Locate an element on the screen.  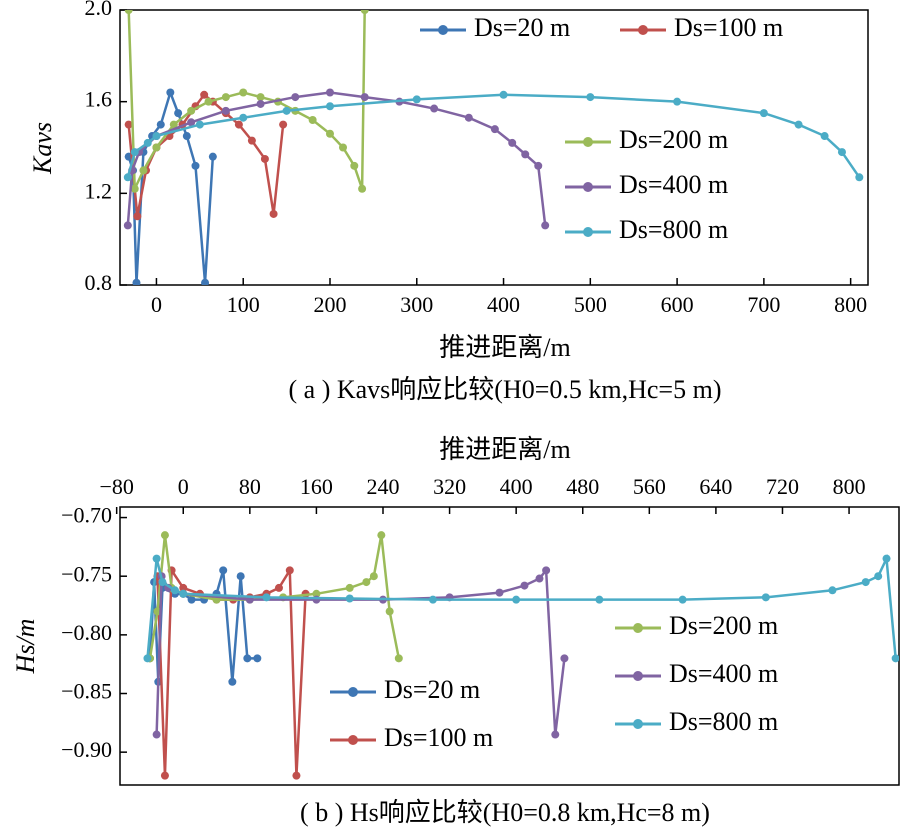
x-tick-label: 480 is located at coordinates (582, 486).